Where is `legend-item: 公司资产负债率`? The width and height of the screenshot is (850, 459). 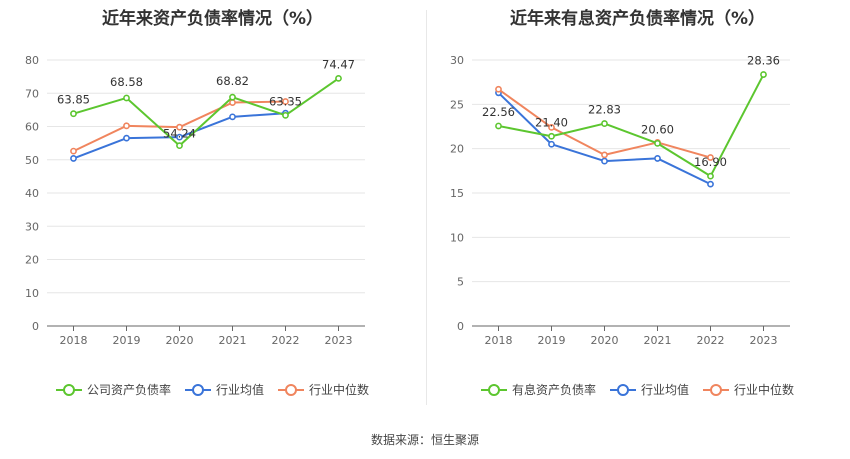
legend-item: 公司资产负债率 is located at coordinates (113, 389).